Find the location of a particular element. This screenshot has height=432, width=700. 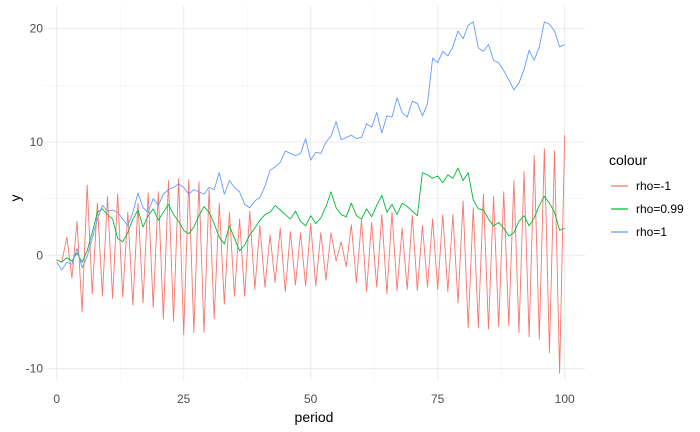

legend-label: rho=-1 is located at coordinates (653, 186).